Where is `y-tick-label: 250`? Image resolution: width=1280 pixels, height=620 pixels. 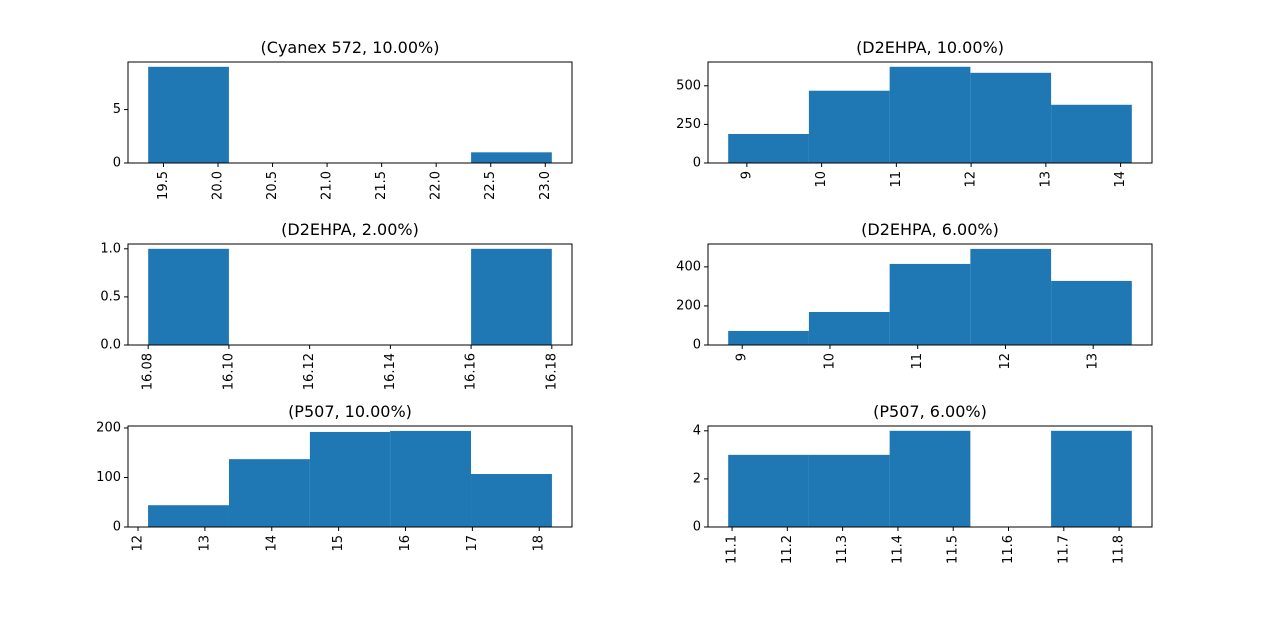
y-tick-label: 250 is located at coordinates (688, 124).